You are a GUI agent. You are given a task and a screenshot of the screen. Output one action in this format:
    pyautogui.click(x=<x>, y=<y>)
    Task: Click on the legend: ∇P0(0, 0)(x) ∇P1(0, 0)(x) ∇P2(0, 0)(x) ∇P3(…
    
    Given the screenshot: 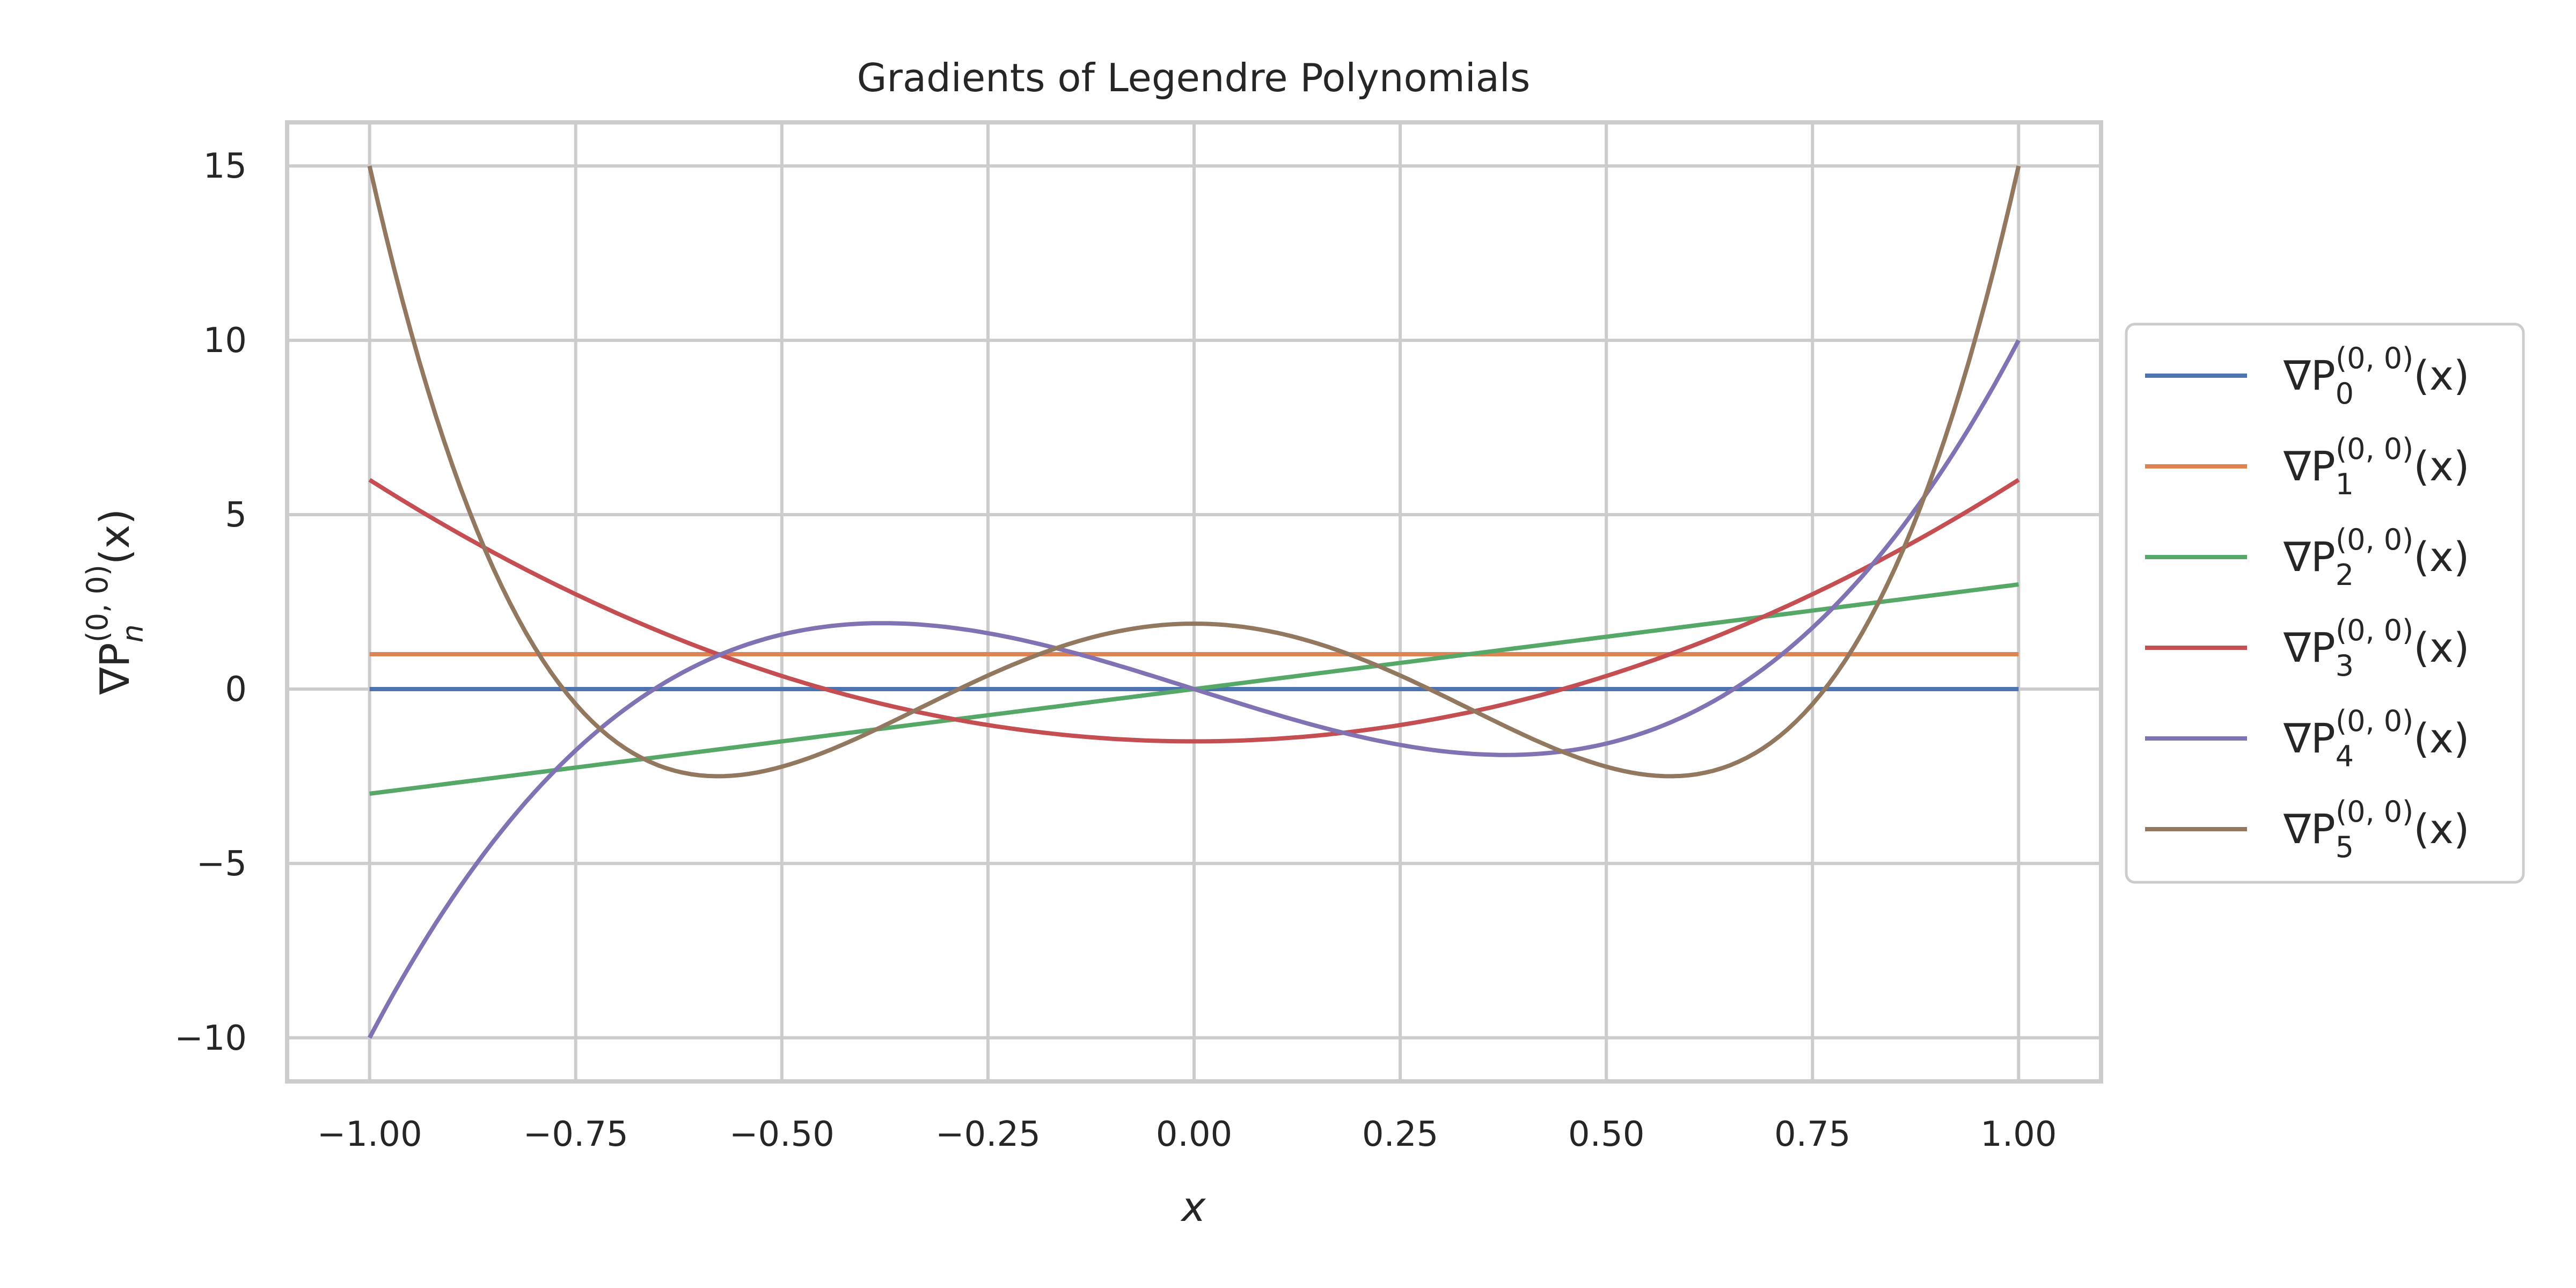 What is the action you would take?
    pyautogui.click(x=2325, y=603)
    